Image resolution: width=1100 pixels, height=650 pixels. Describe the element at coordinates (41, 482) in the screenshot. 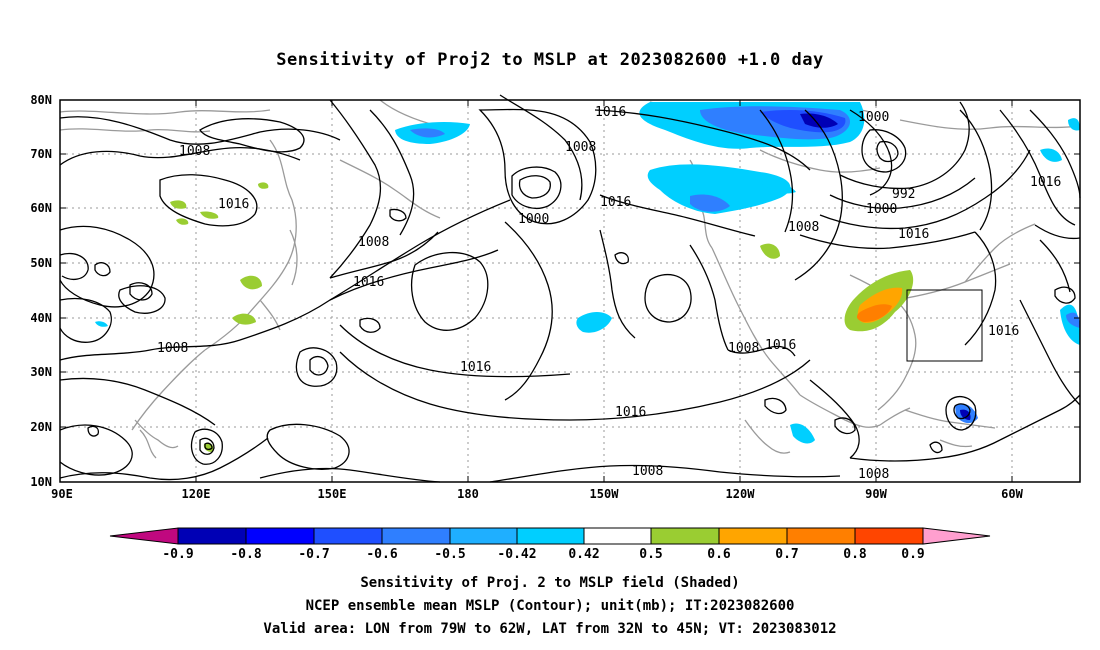

I see `lat-tick-label: 10N` at that location.